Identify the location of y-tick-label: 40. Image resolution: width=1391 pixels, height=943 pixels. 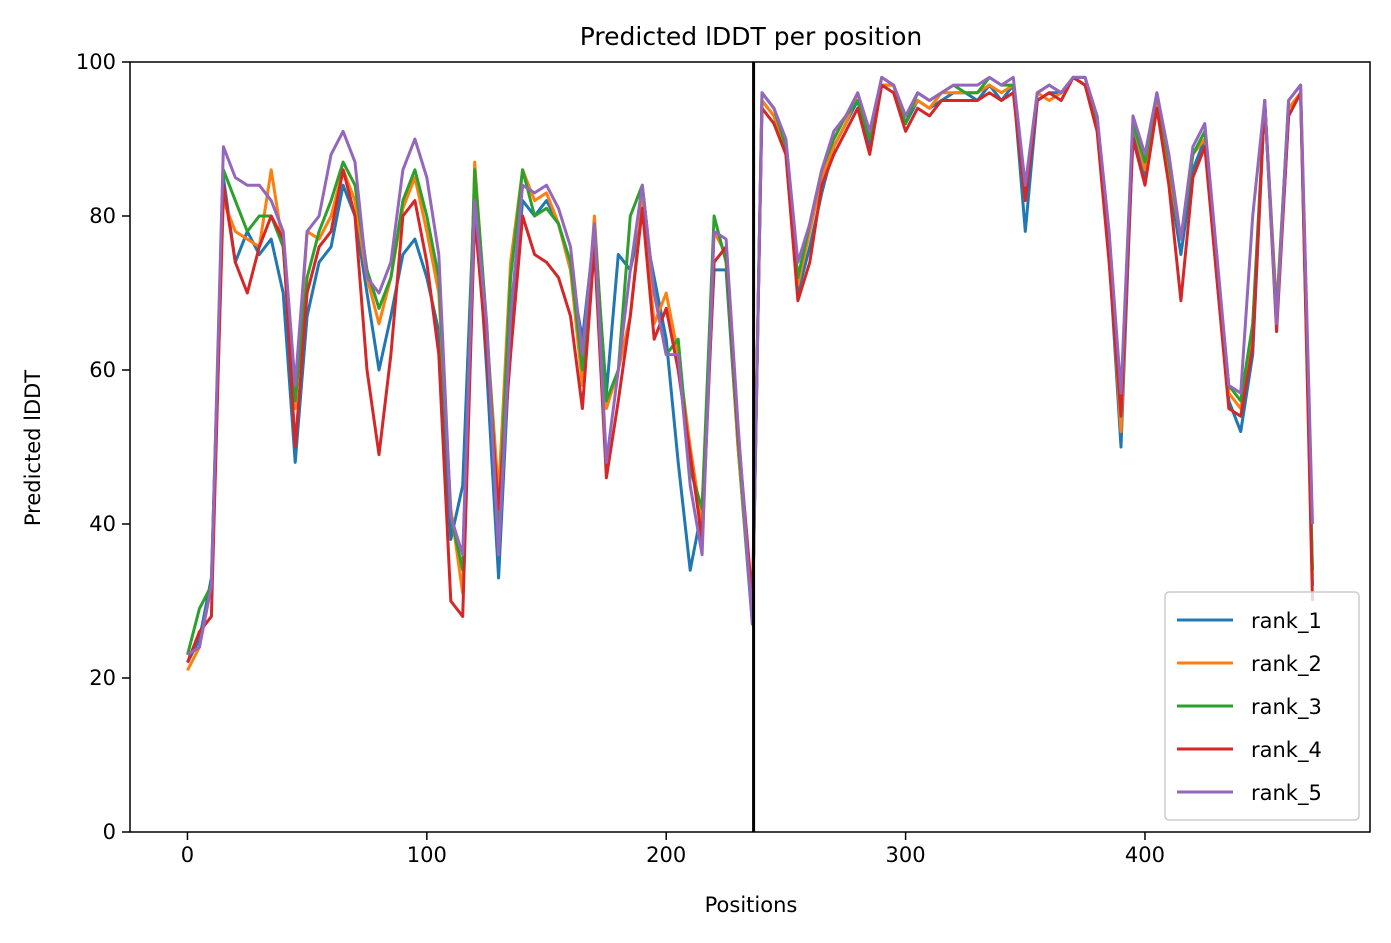
(102, 524).